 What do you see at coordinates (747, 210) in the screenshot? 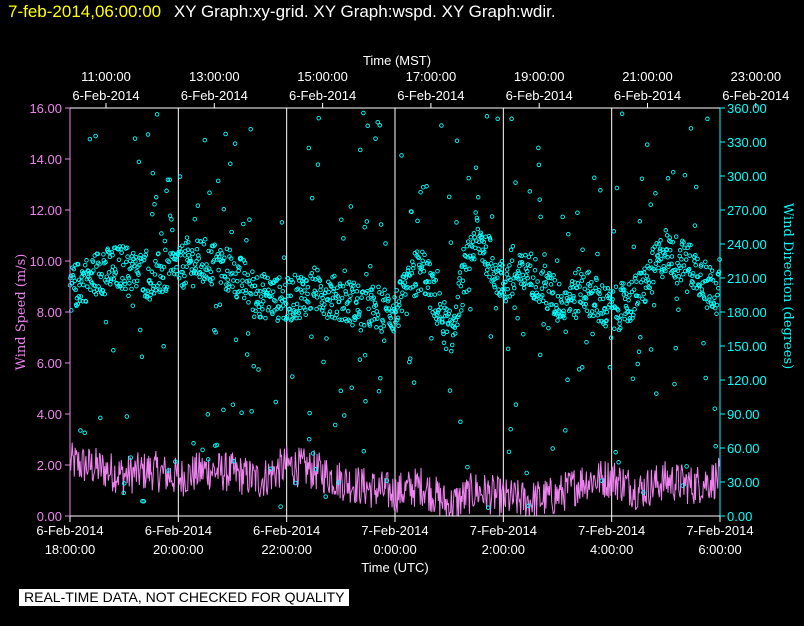
I see `right-y-tick-label: 270.00` at bounding box center [747, 210].